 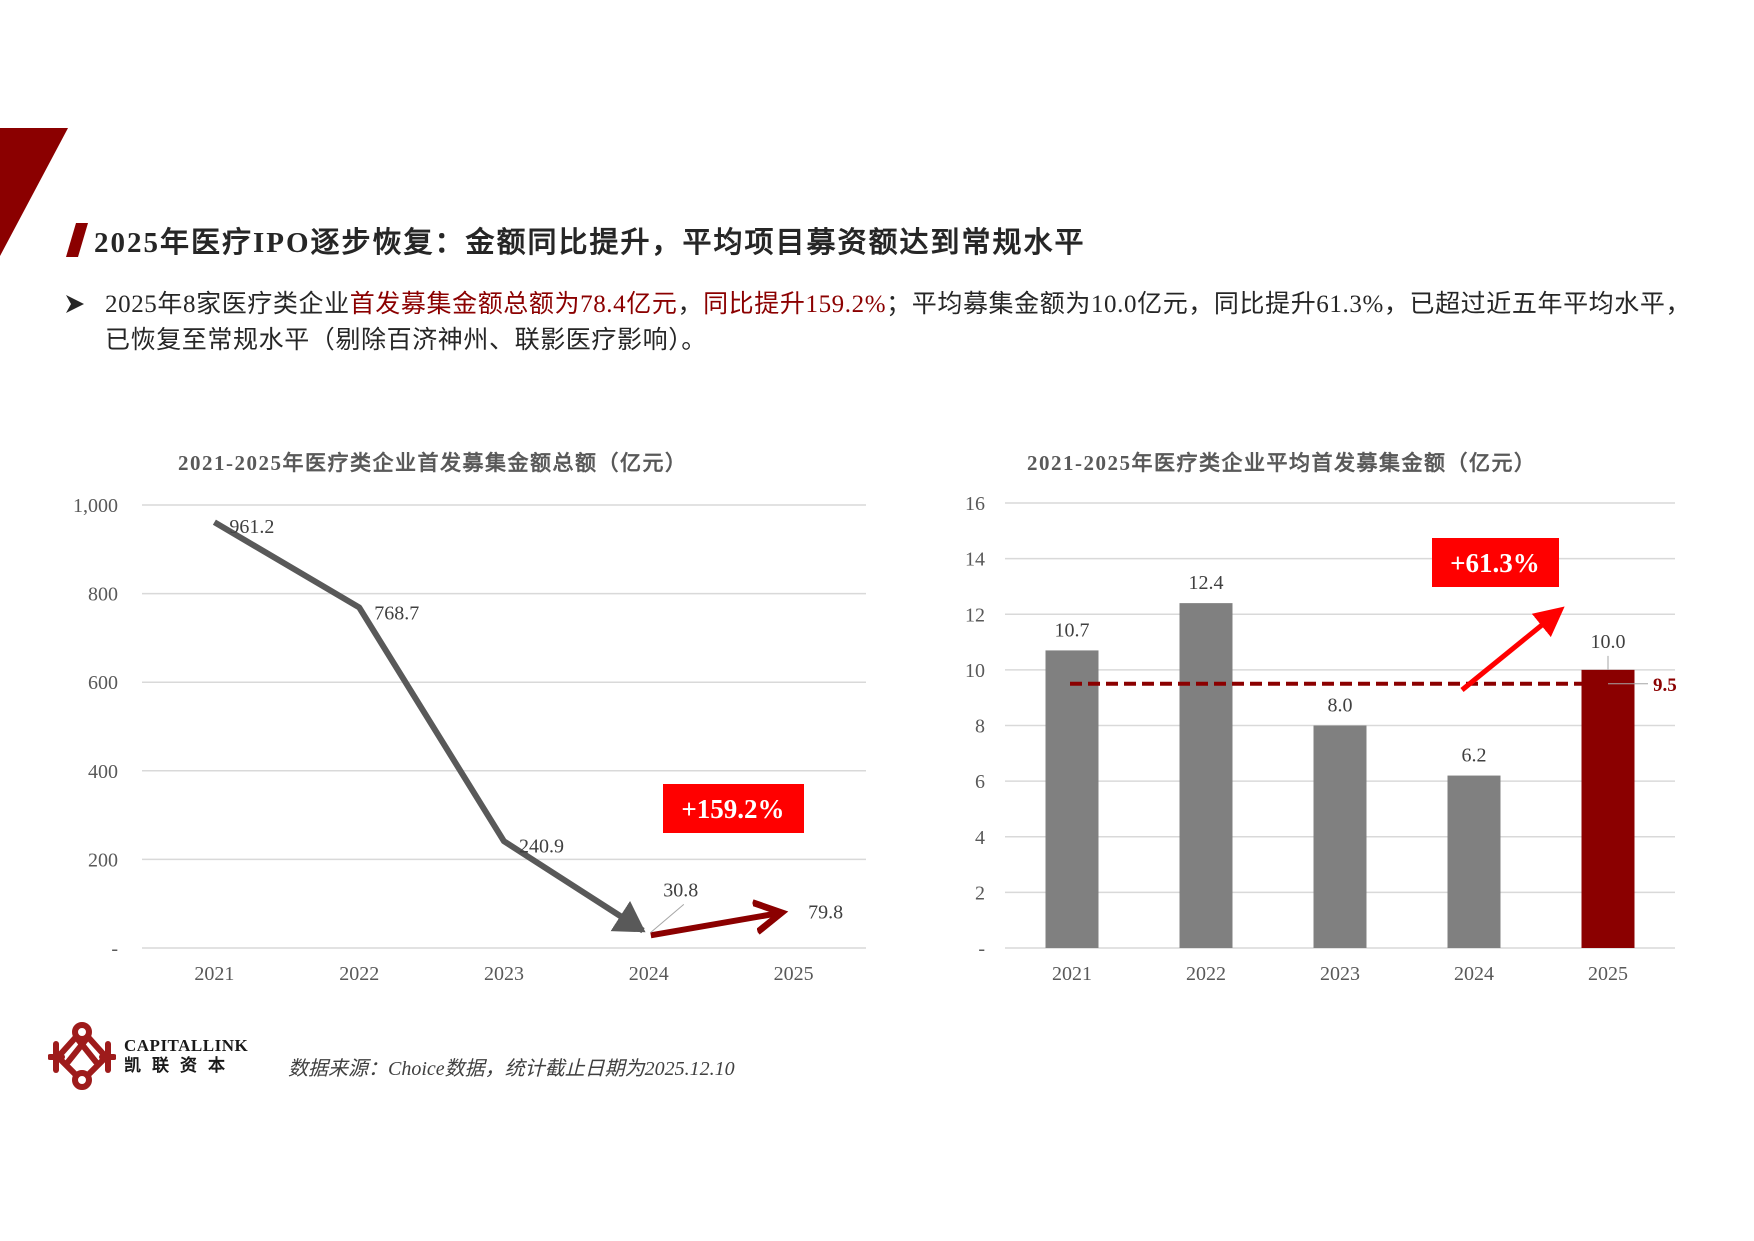 I want to click on y-tick-label: 8, so click(x=980, y=727).